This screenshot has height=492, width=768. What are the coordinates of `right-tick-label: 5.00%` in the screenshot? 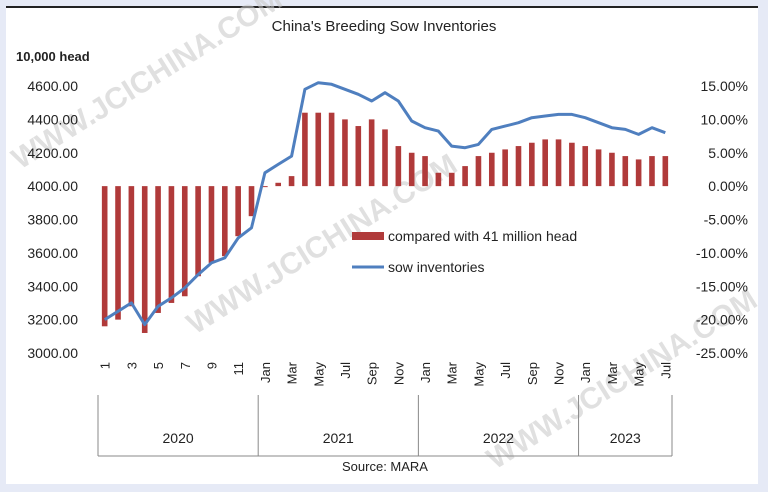 It's located at (728, 153).